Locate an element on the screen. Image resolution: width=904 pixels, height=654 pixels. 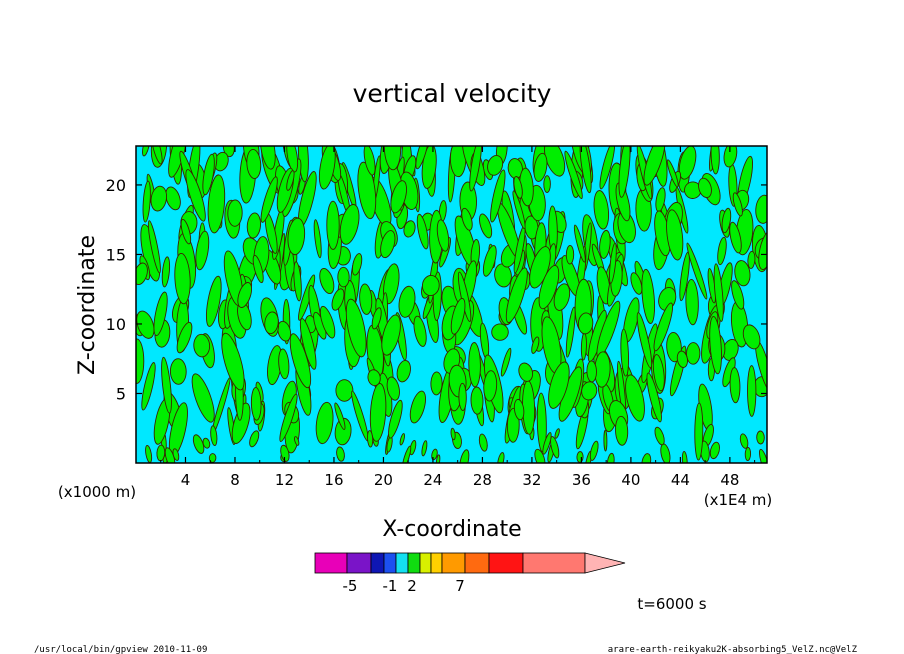
x-tick-label: 36 is located at coordinates (581, 480).